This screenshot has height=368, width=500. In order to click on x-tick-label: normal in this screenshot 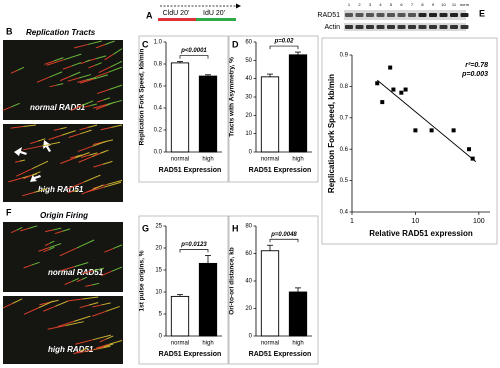, I will do `click(270, 344)`.